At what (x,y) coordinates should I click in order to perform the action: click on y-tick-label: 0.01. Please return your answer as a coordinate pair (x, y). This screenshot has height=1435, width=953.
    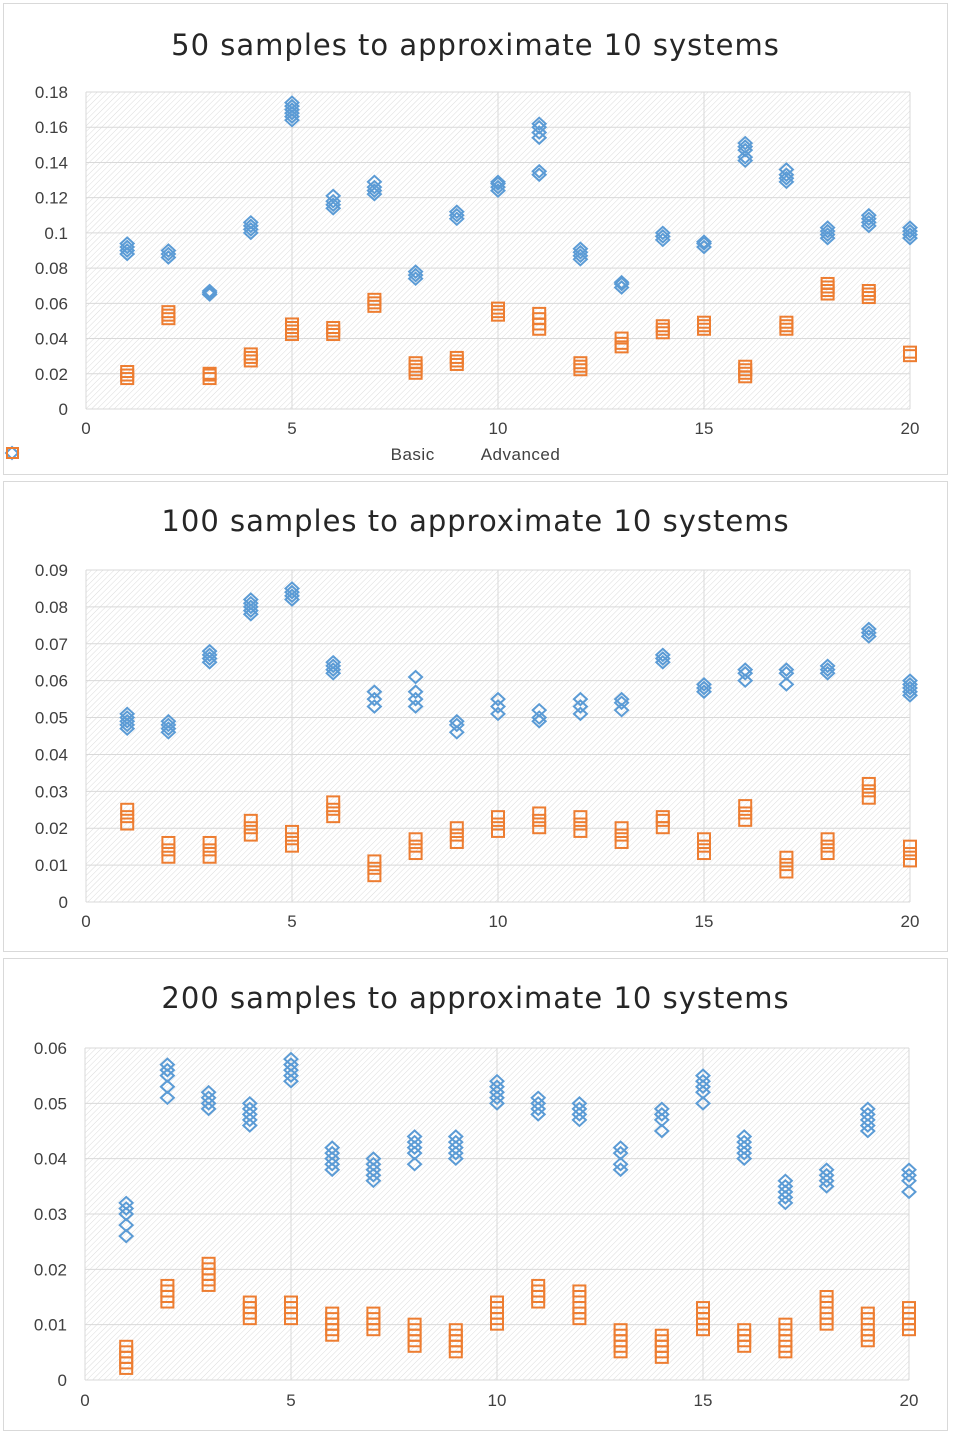
    Looking at the image, I should click on (51, 865).